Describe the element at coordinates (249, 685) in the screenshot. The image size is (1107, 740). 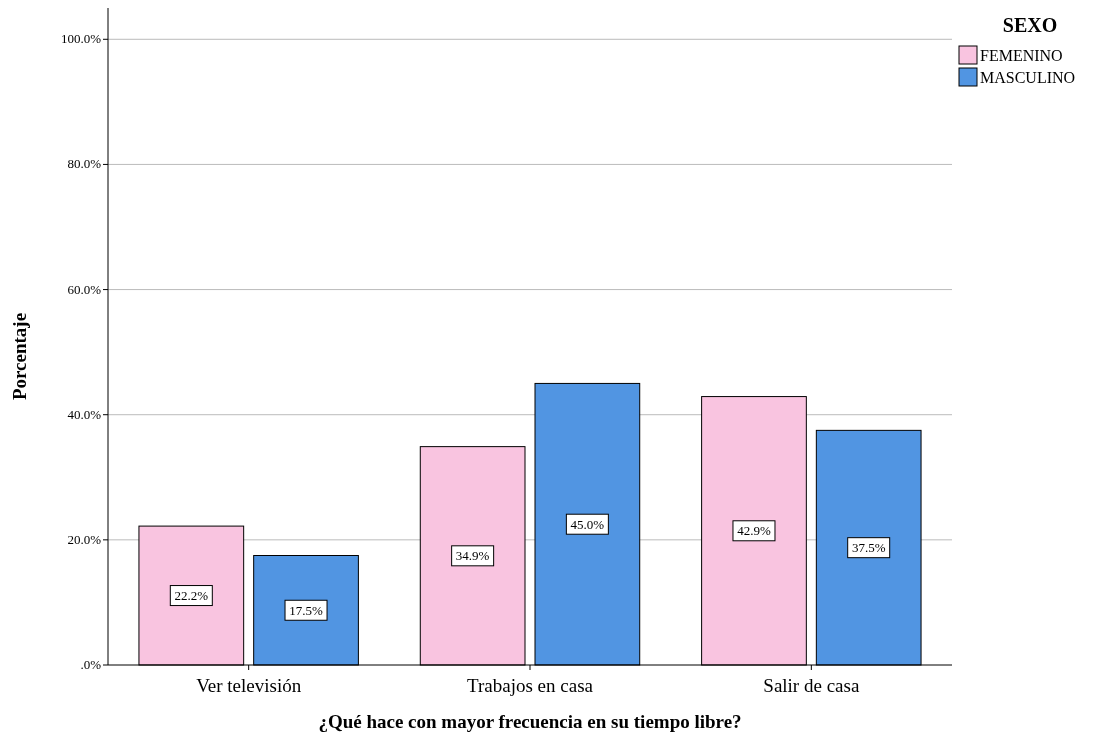
I see `x-tick-label: Ver televisión` at that location.